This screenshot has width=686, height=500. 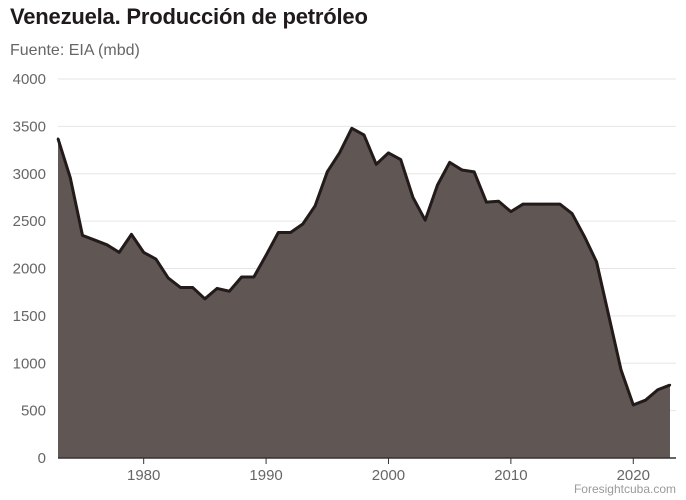 I want to click on chart-title: Venezuela. Producción de petróleo, so click(x=189, y=16).